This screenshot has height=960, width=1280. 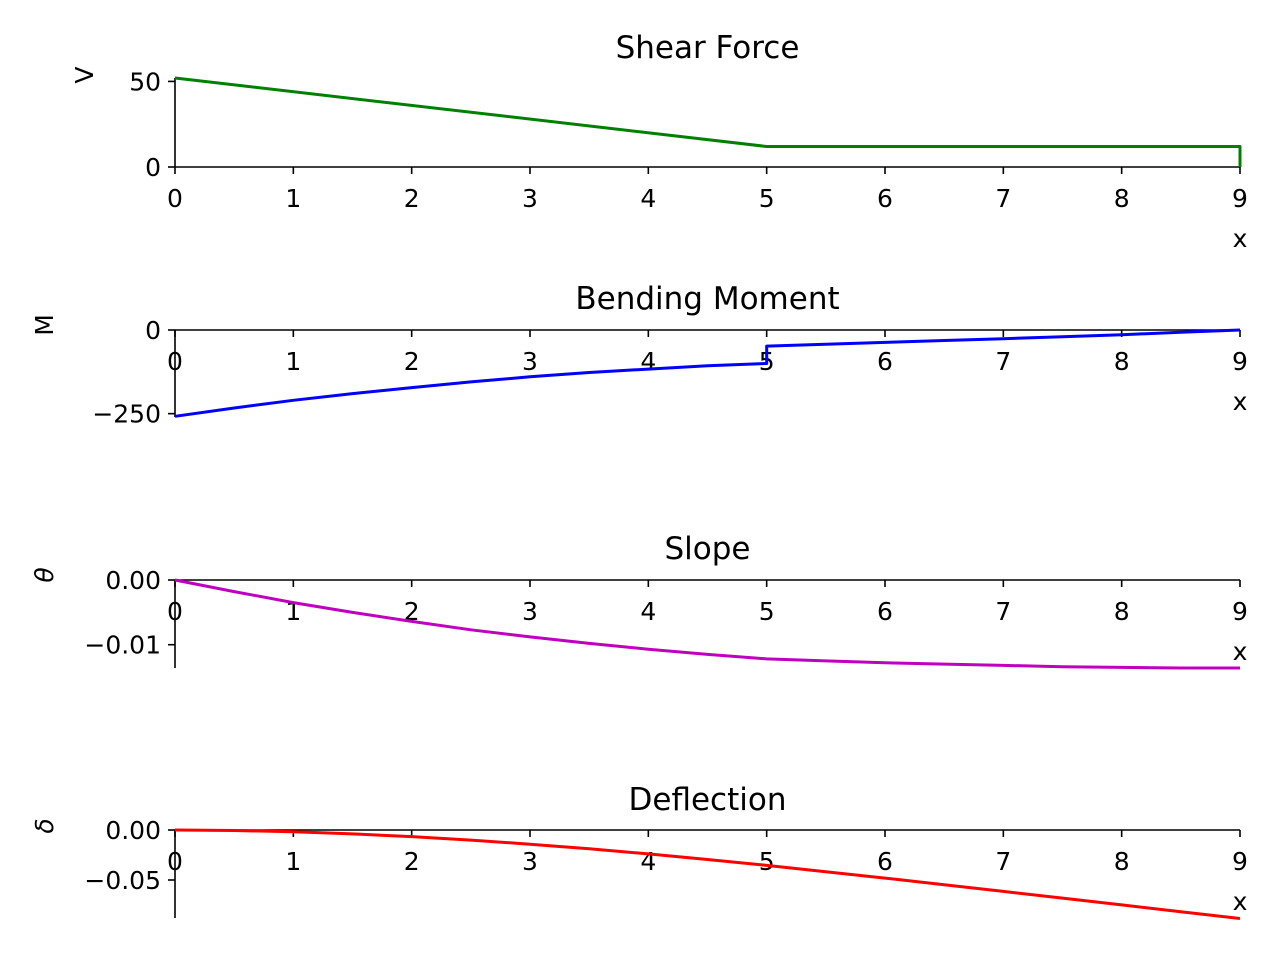 I want to click on moment-y-label: M, so click(x=44, y=325).